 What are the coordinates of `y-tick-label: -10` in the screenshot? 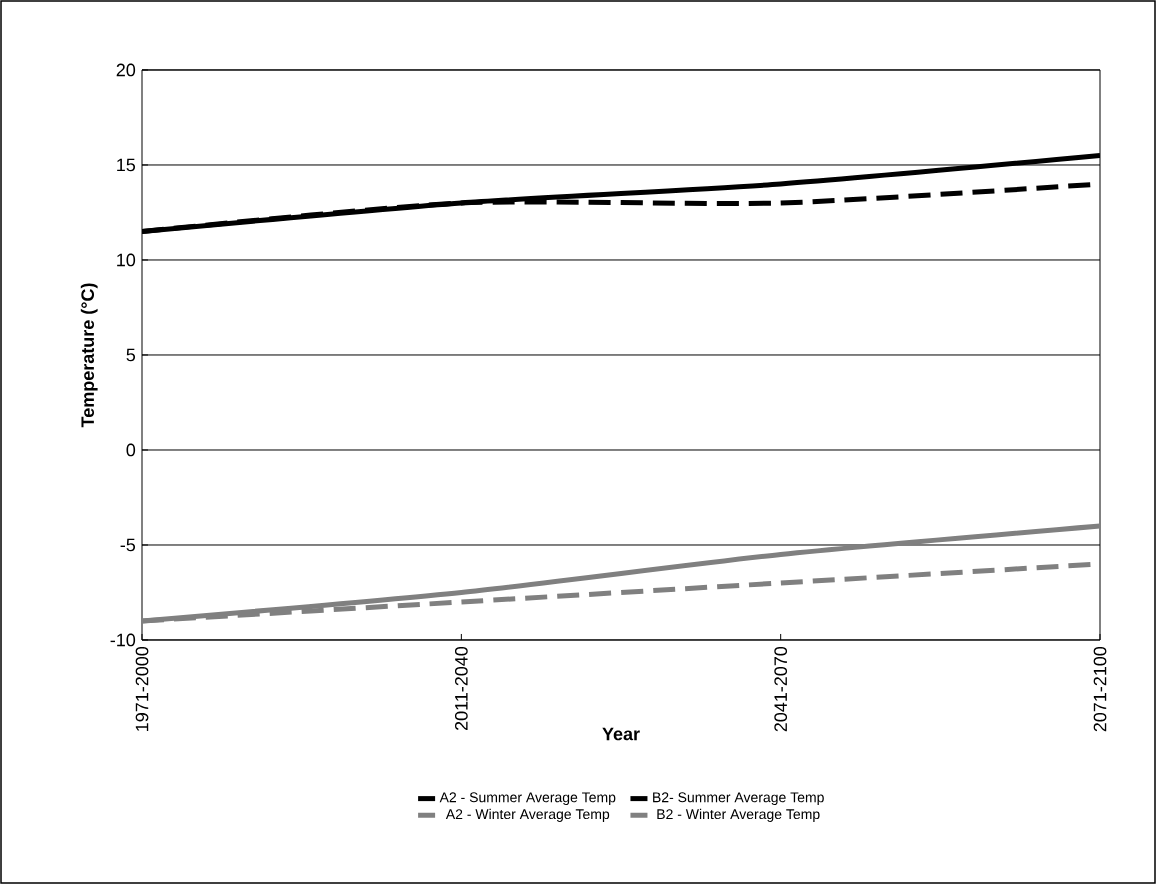 It's located at (123, 640).